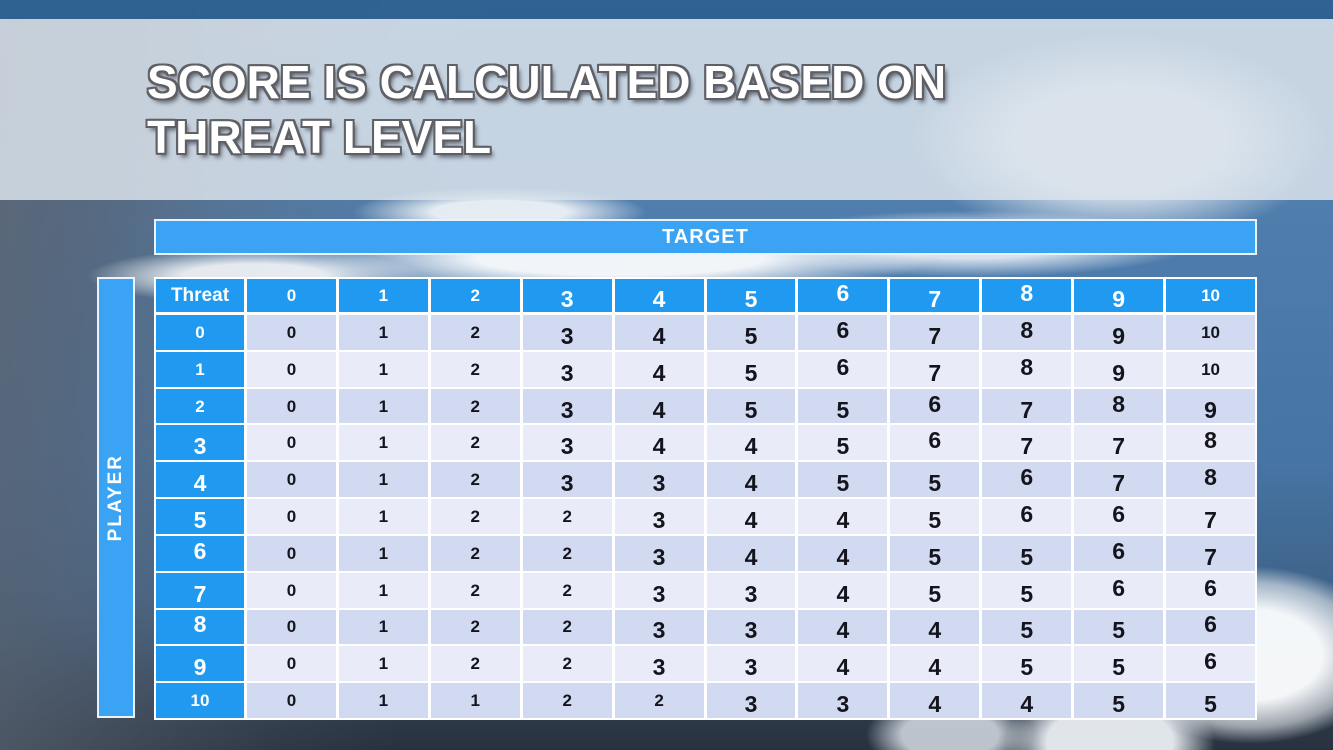 This screenshot has width=1333, height=750. Describe the element at coordinates (1210, 477) in the screenshot. I see `score-cell-text: 8` at that location.